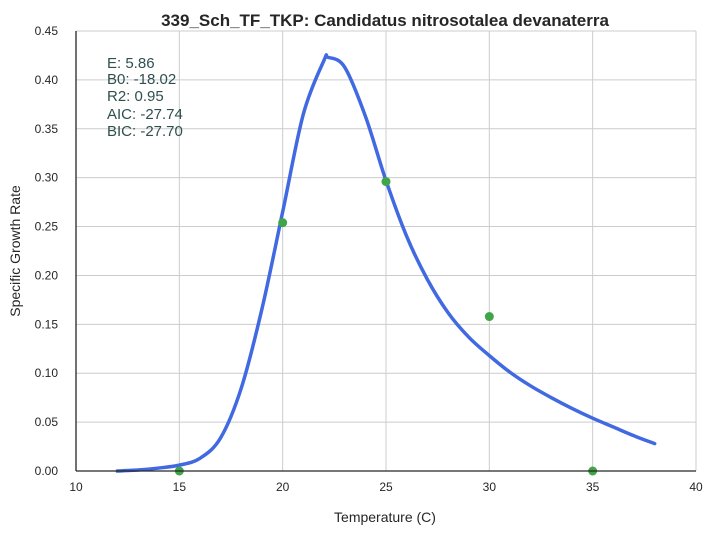 Image resolution: width=713 pixels, height=534 pixels. Describe the element at coordinates (47, 373) in the screenshot. I see `y-tick-label-2: 0.10` at that location.